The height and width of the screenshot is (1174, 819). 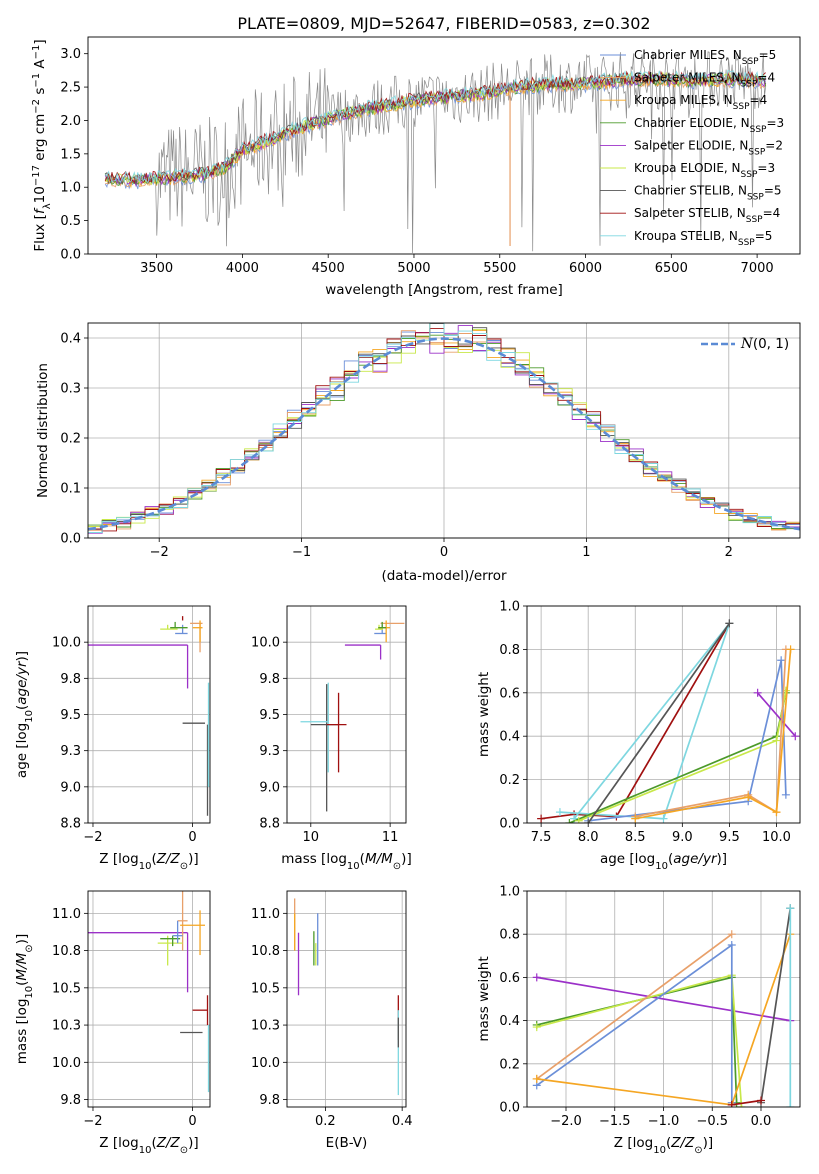 I want to click on legend-text: Salpeter STELIB, N, so click(x=690, y=213).